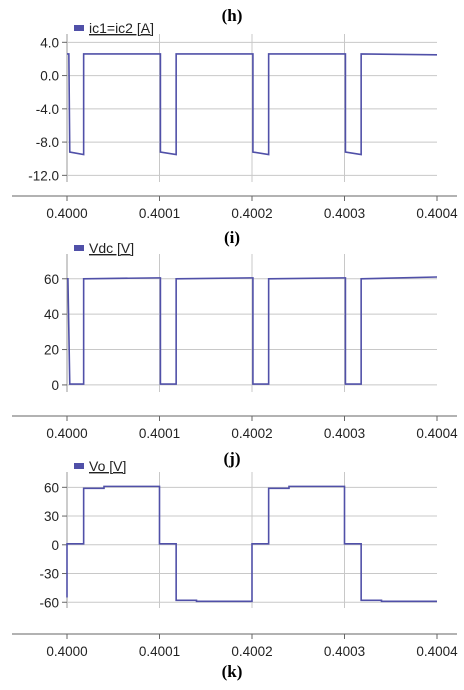 This screenshot has height=690, width=464. What do you see at coordinates (49, 602) in the screenshot?
I see `y-tick-label: -60` at bounding box center [49, 602].